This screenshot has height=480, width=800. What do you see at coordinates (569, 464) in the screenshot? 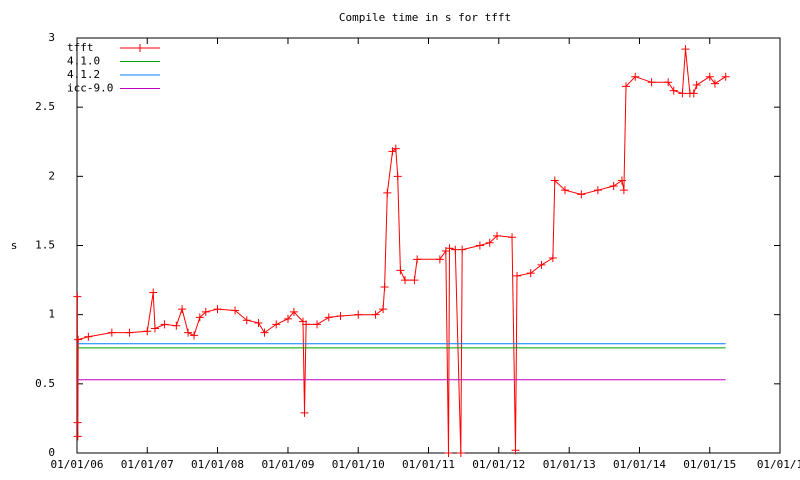
I see `x-tick-label: 01/01/13` at bounding box center [569, 464].